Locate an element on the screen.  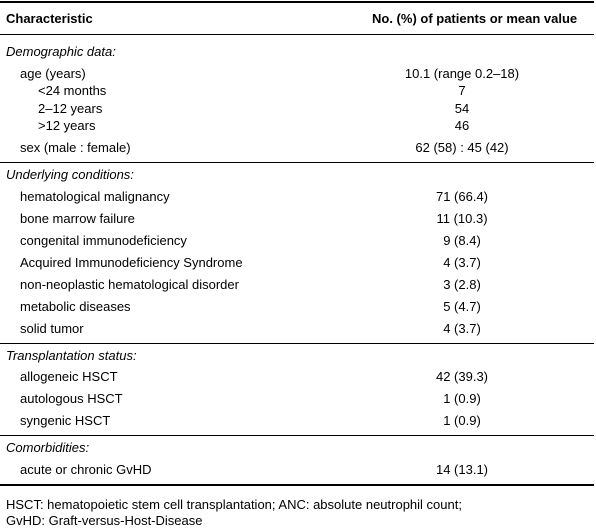
section-title: Transplantation status: is located at coordinates (71, 355).